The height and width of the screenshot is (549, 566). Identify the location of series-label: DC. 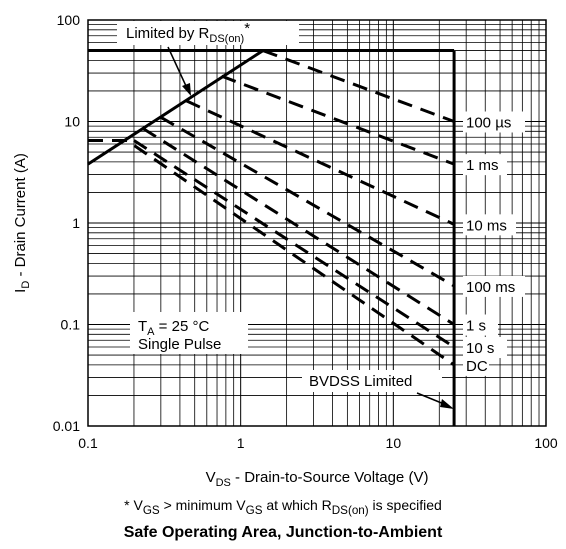
(477, 366).